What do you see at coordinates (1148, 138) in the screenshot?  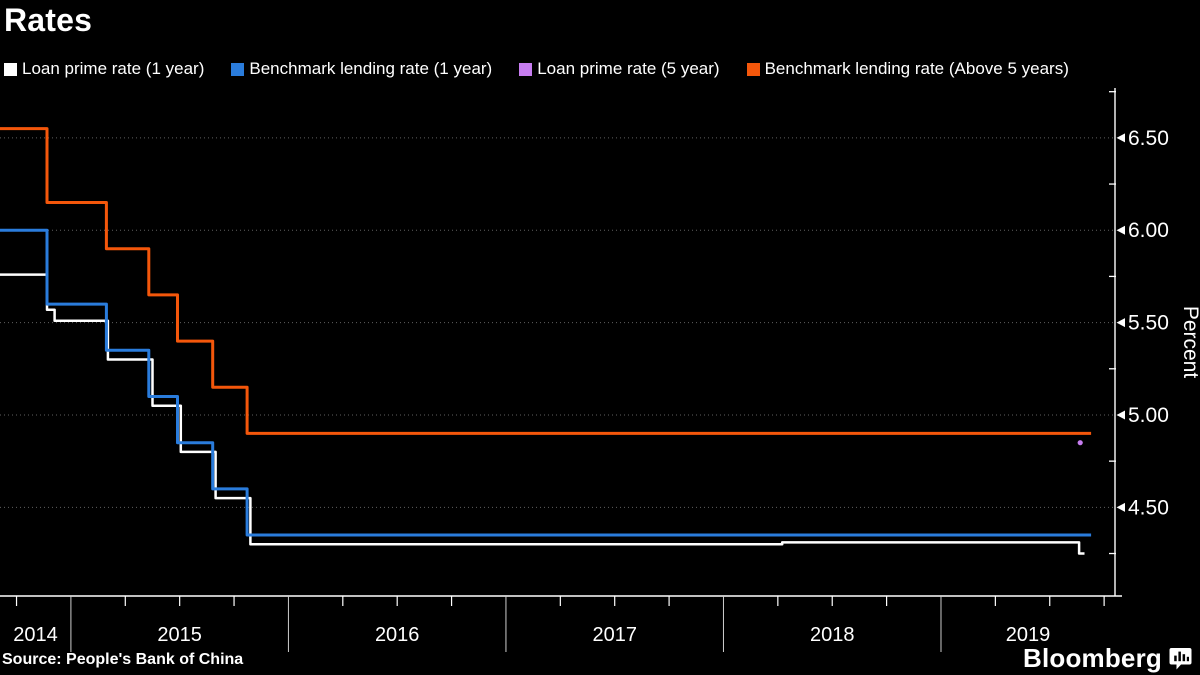 I see `y-tick-label: 6.50` at bounding box center [1148, 138].